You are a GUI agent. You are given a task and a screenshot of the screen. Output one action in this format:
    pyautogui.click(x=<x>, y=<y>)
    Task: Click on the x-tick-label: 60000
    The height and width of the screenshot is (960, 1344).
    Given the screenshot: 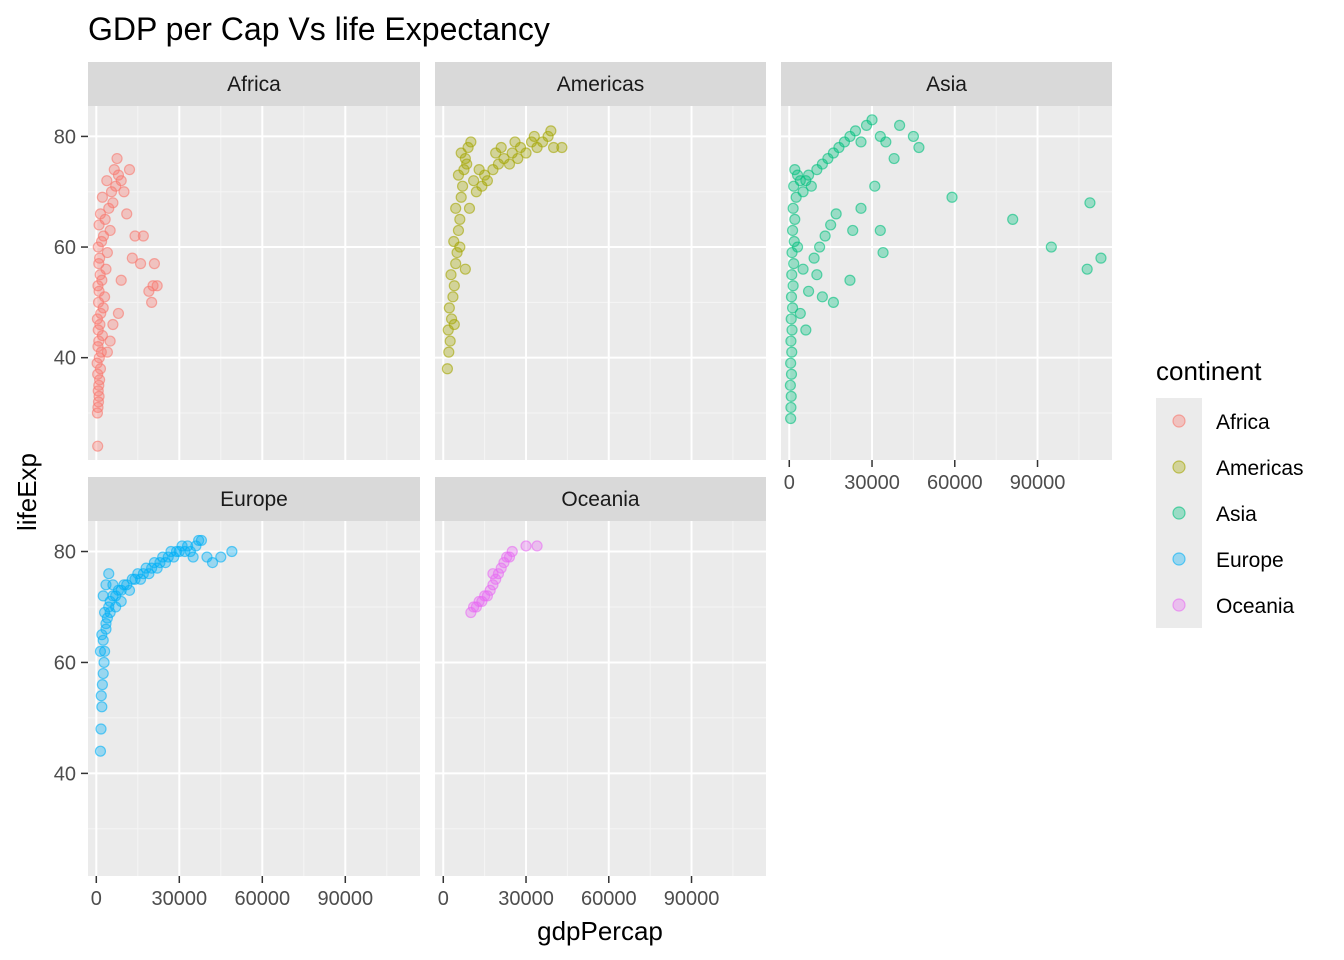 What is the action you would take?
    pyautogui.click(x=609, y=899)
    